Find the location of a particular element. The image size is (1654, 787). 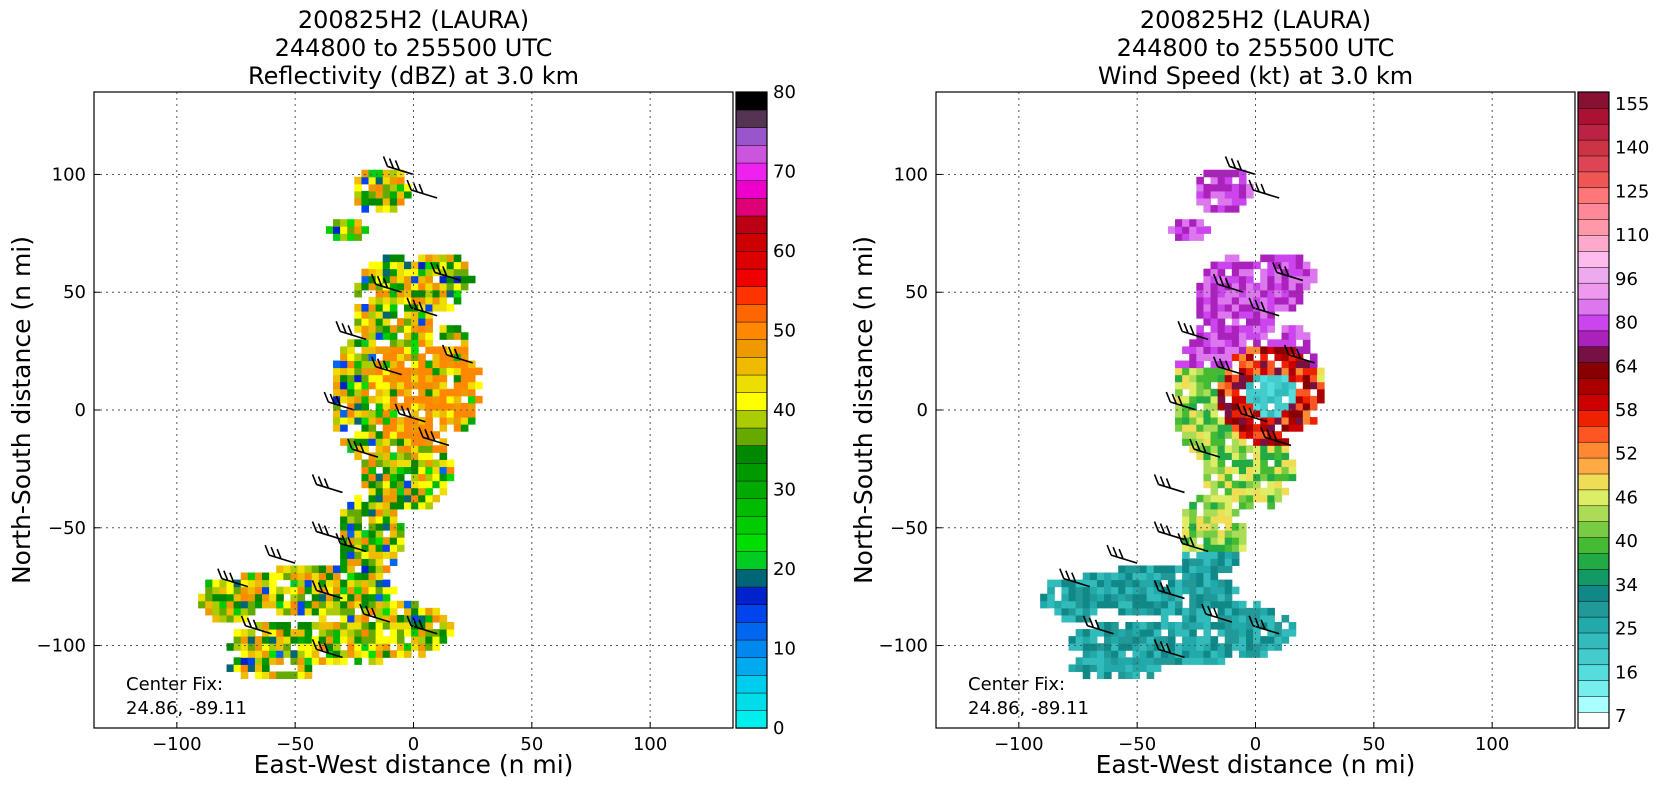

x-tick-label: −100 is located at coordinates (1018, 744).